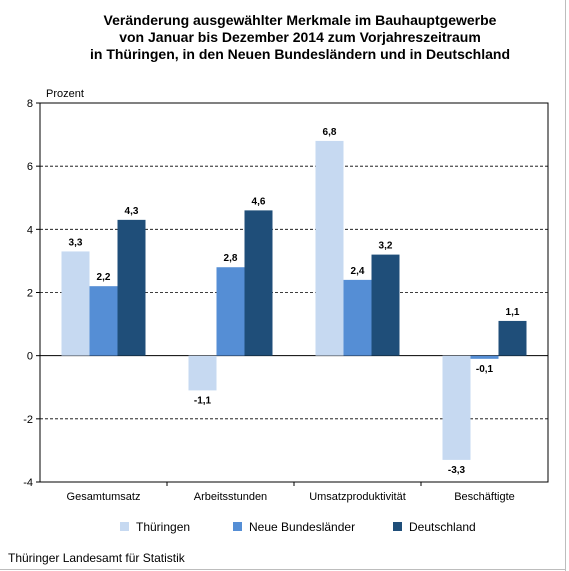 Image resolution: width=569 pixels, height=571 pixels. What do you see at coordinates (132, 211) in the screenshot?
I see `data-label: 4,3` at bounding box center [132, 211].